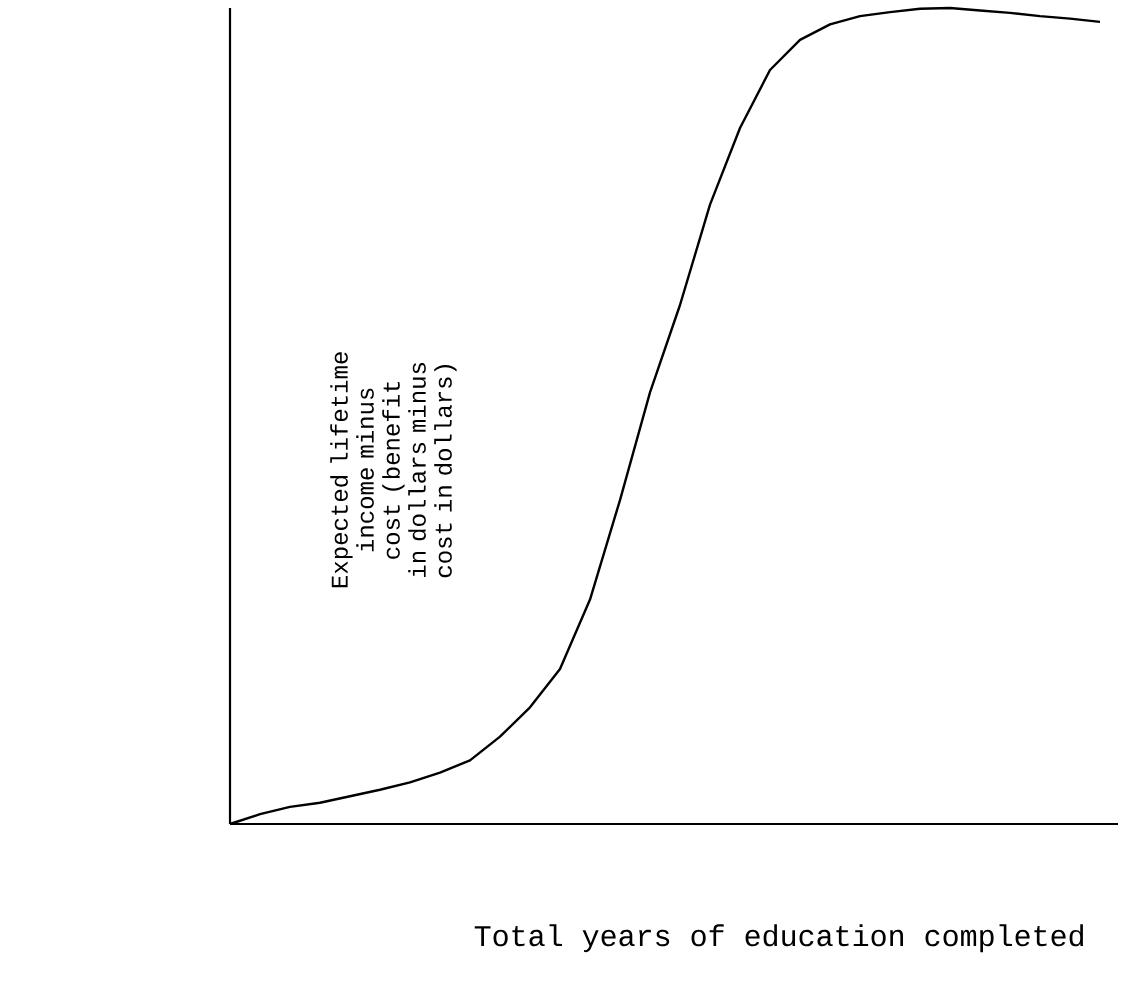 Image resolution: width=1135 pixels, height=985 pixels. What do you see at coordinates (393, 470) in the screenshot?
I see `y-axis-title: Expected lifetime income minus cost (benefit in dollars minus cost in dollars)` at bounding box center [393, 470].